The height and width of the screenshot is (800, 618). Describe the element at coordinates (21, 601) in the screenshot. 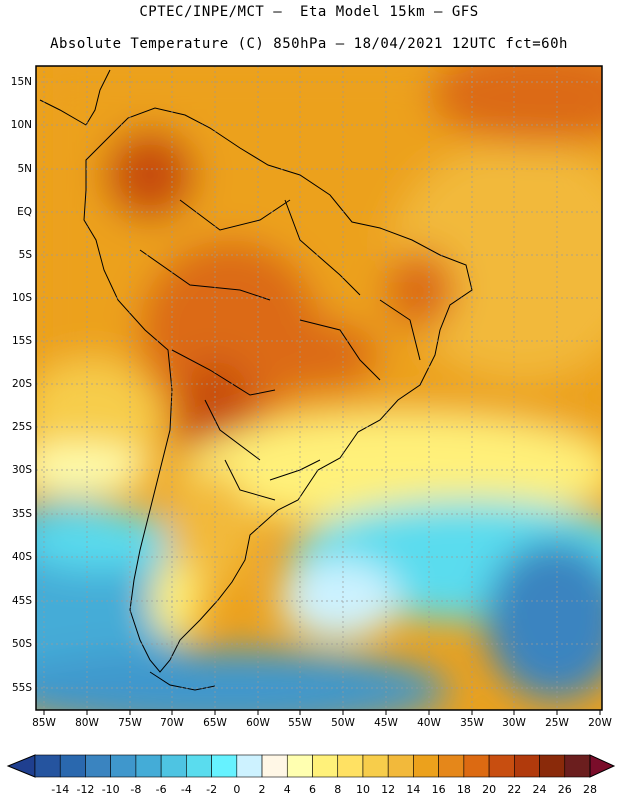

I see `lat-label: 45S` at that location.